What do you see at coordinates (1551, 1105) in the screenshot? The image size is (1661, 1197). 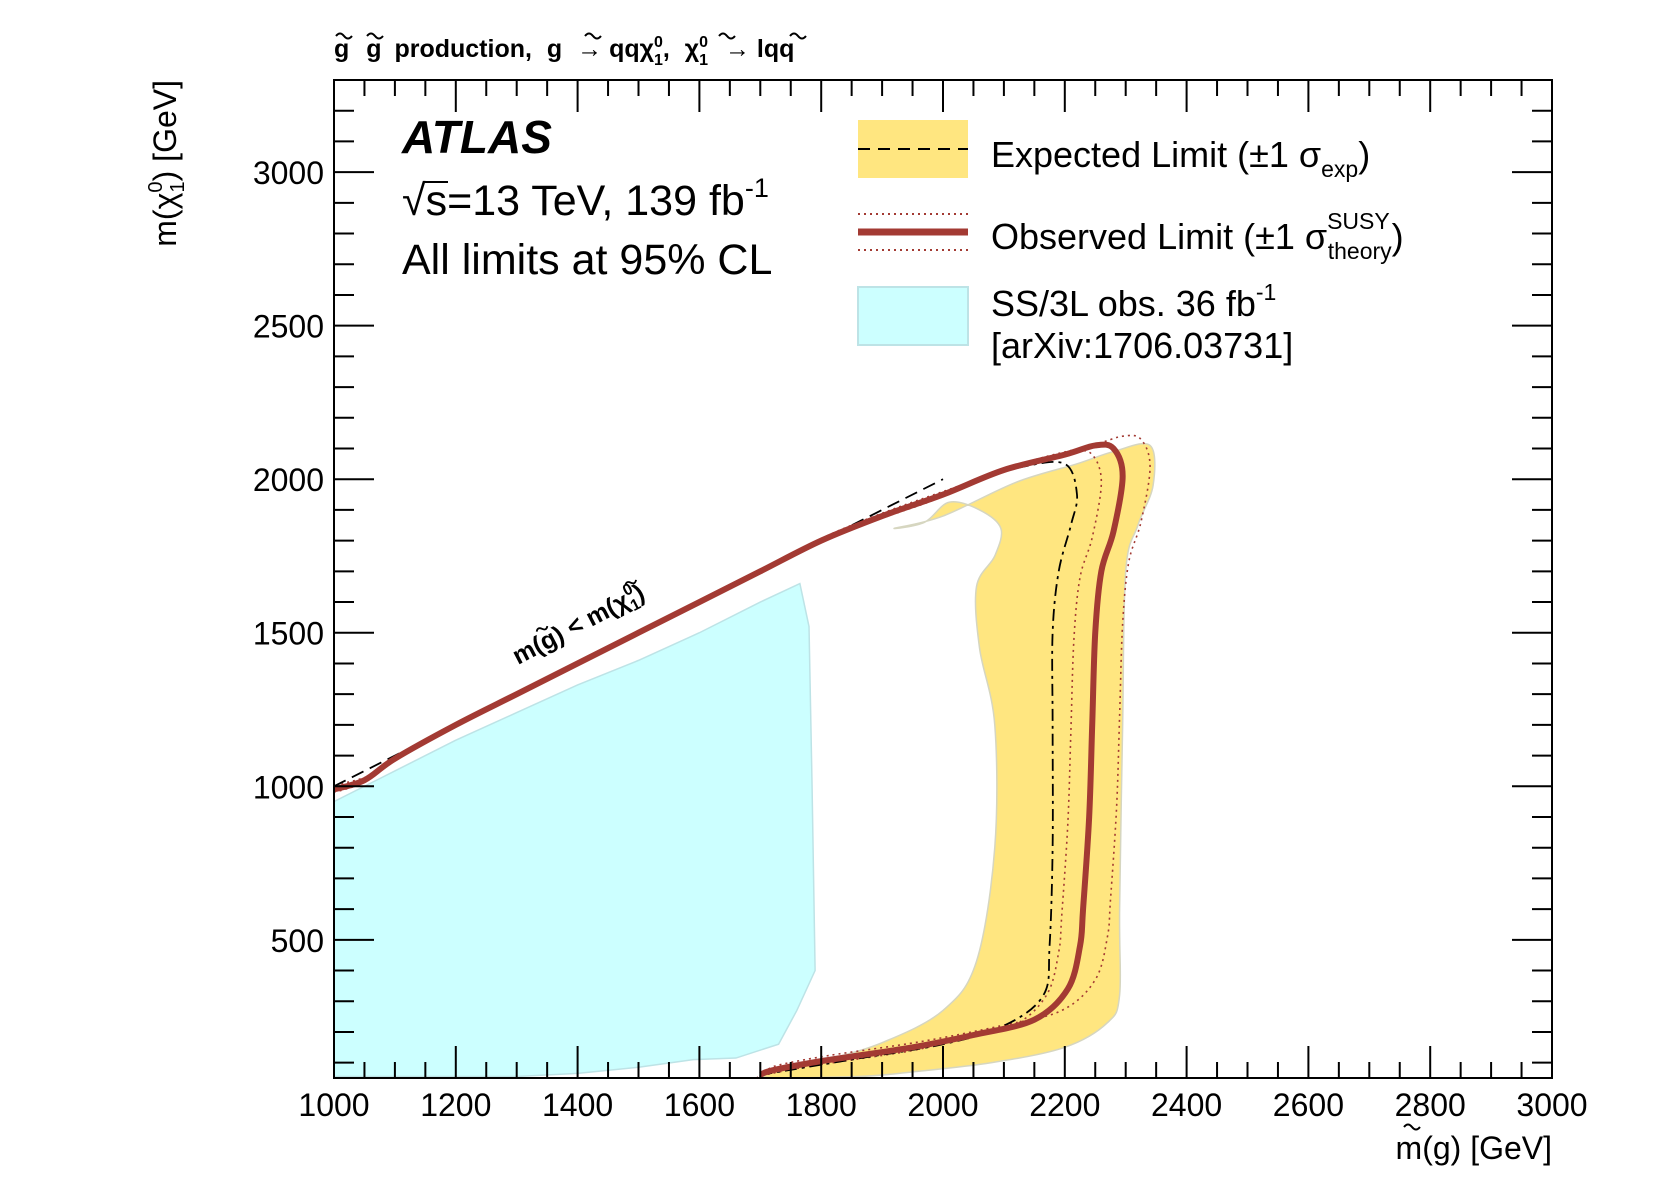 I see `x-tick-label: 3000` at bounding box center [1551, 1105].